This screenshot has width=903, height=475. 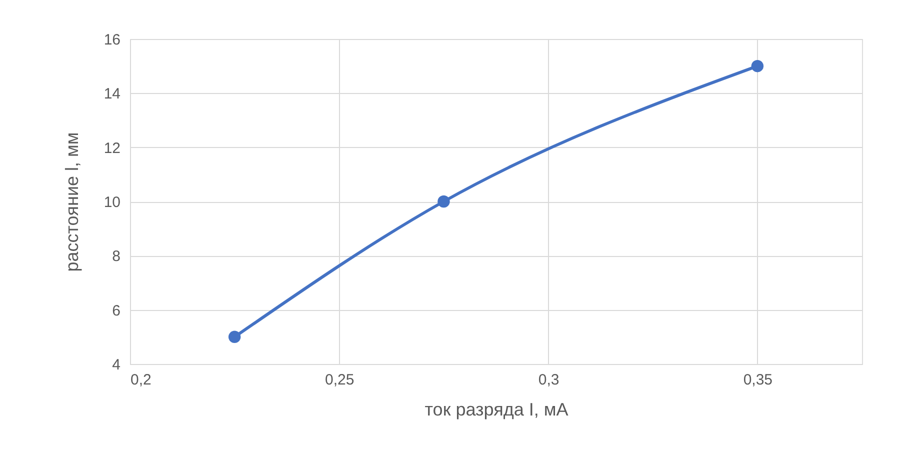 What do you see at coordinates (112, 202) in the screenshot?
I see `y-tick-label: 10` at bounding box center [112, 202].